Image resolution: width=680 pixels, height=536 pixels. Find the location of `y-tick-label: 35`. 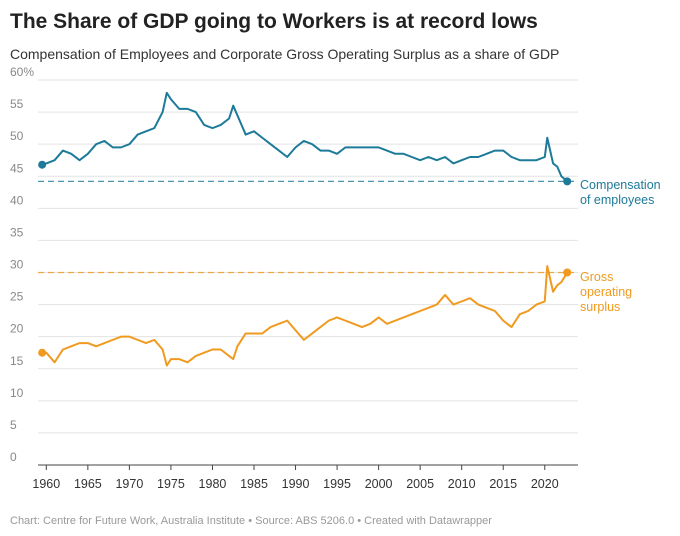

y-tick-label: 35 is located at coordinates (17, 232).